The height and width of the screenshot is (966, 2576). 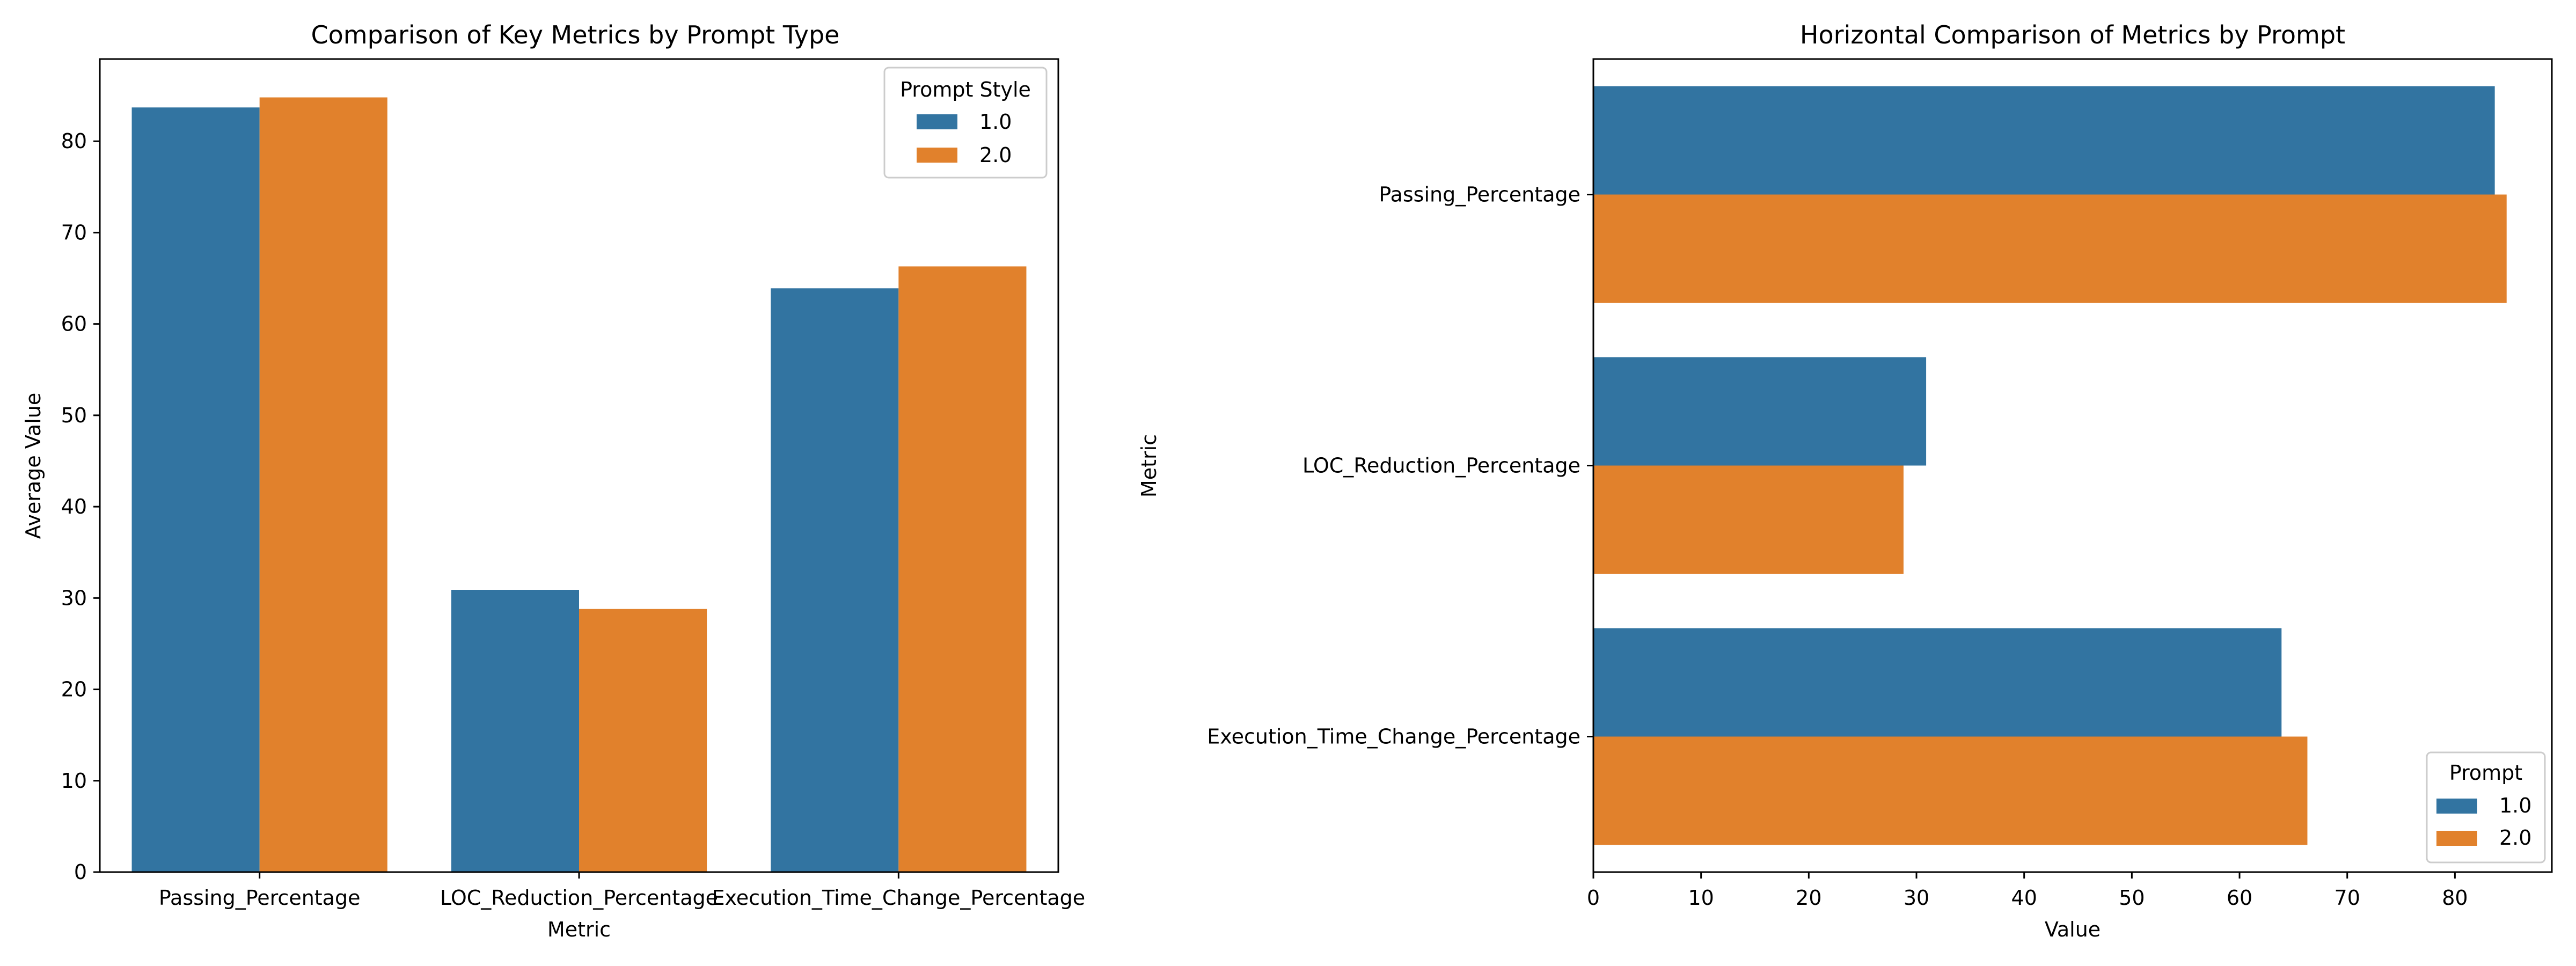 I want to click on chart-title: Comparison of Key Metrics by Prompt Type, so click(x=575, y=34).